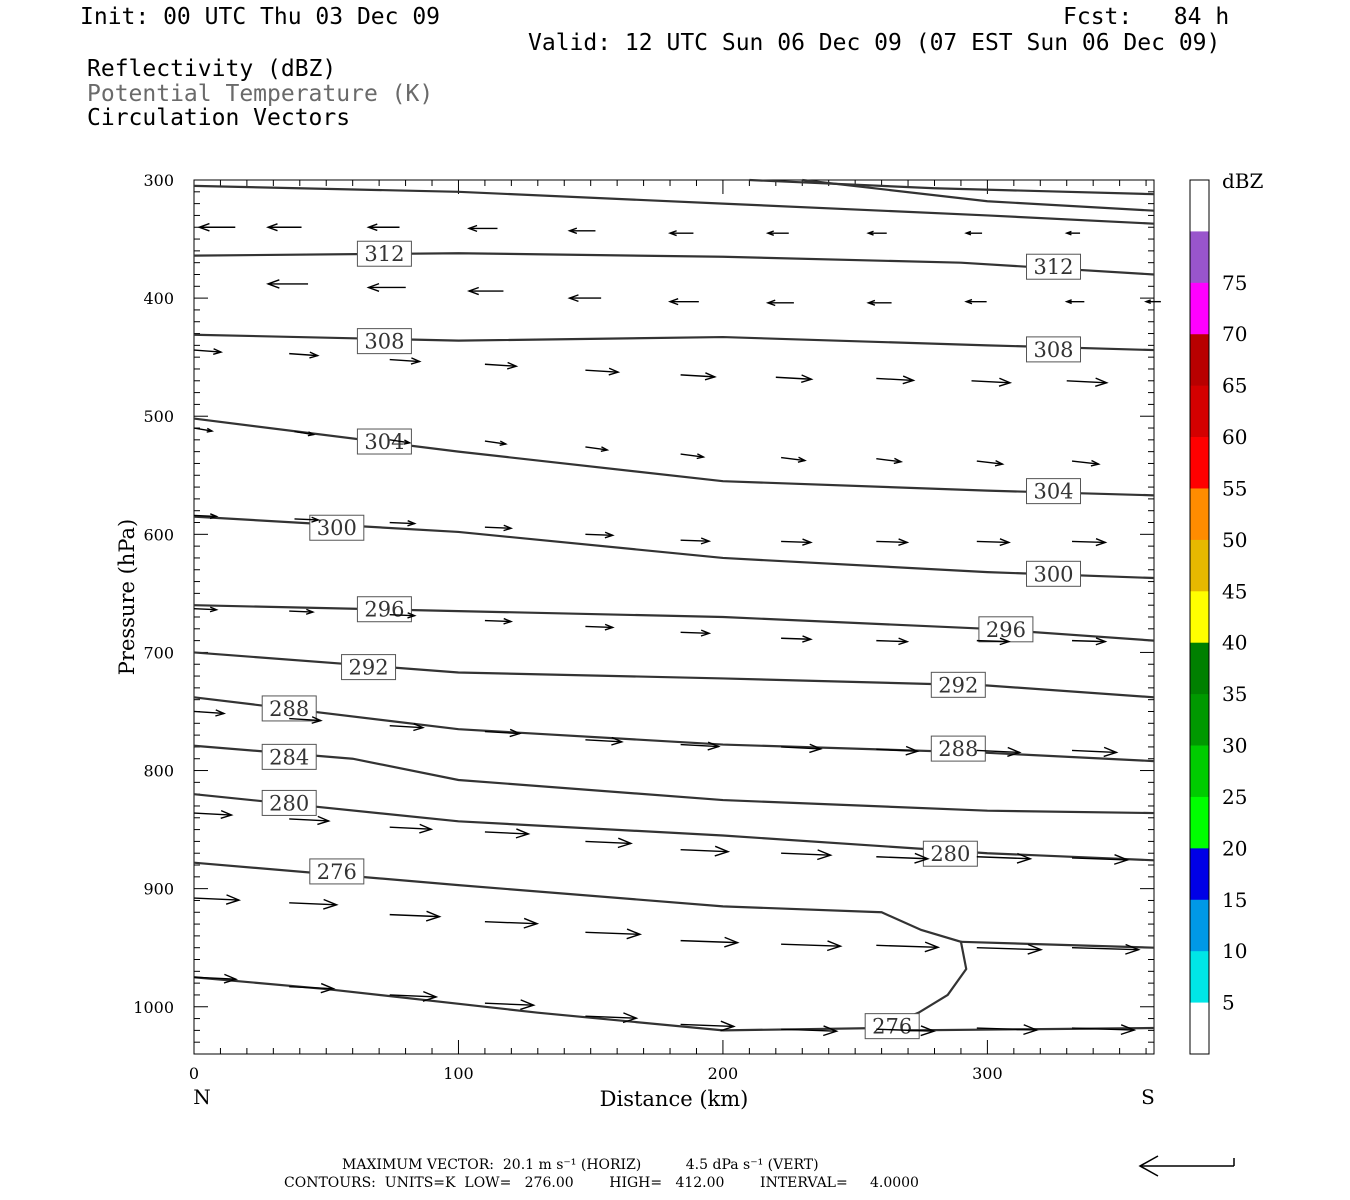  I want to click on x-tick-label: 0, so click(194, 1073).